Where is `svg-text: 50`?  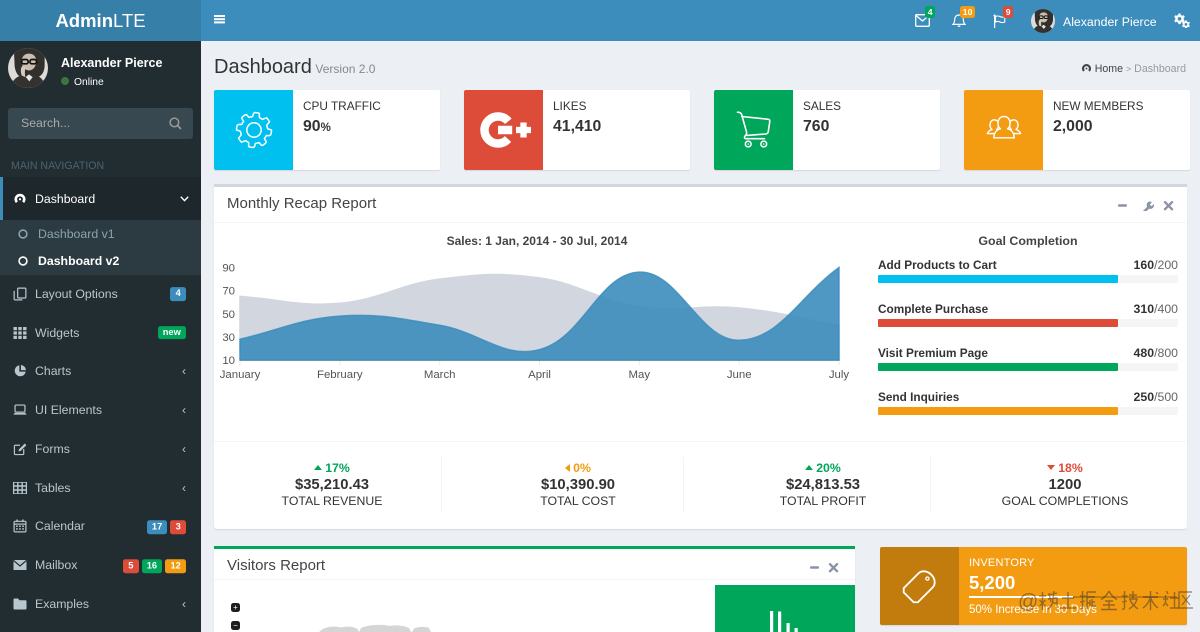
svg-text: 50 is located at coordinates (228, 315).